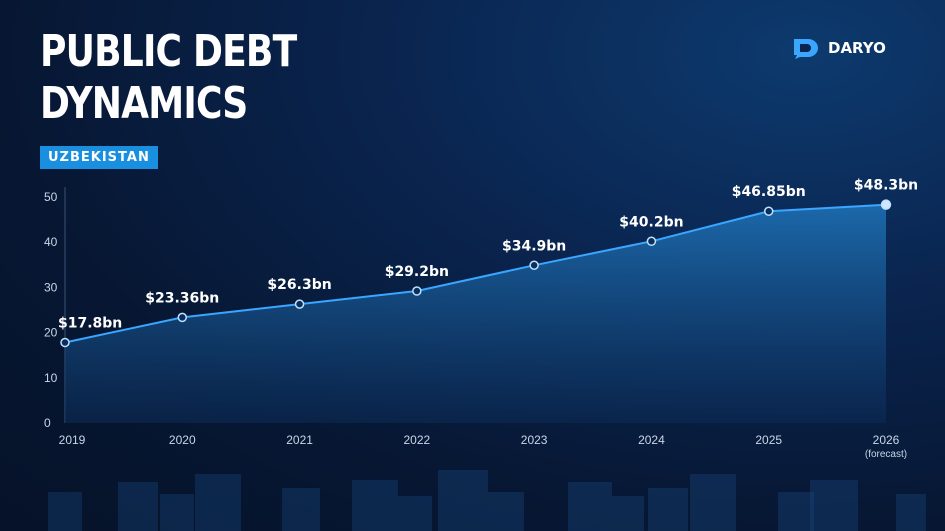 Image resolution: width=945 pixels, height=531 pixels. I want to click on data-label-2022: $29.2bn, so click(417, 272).